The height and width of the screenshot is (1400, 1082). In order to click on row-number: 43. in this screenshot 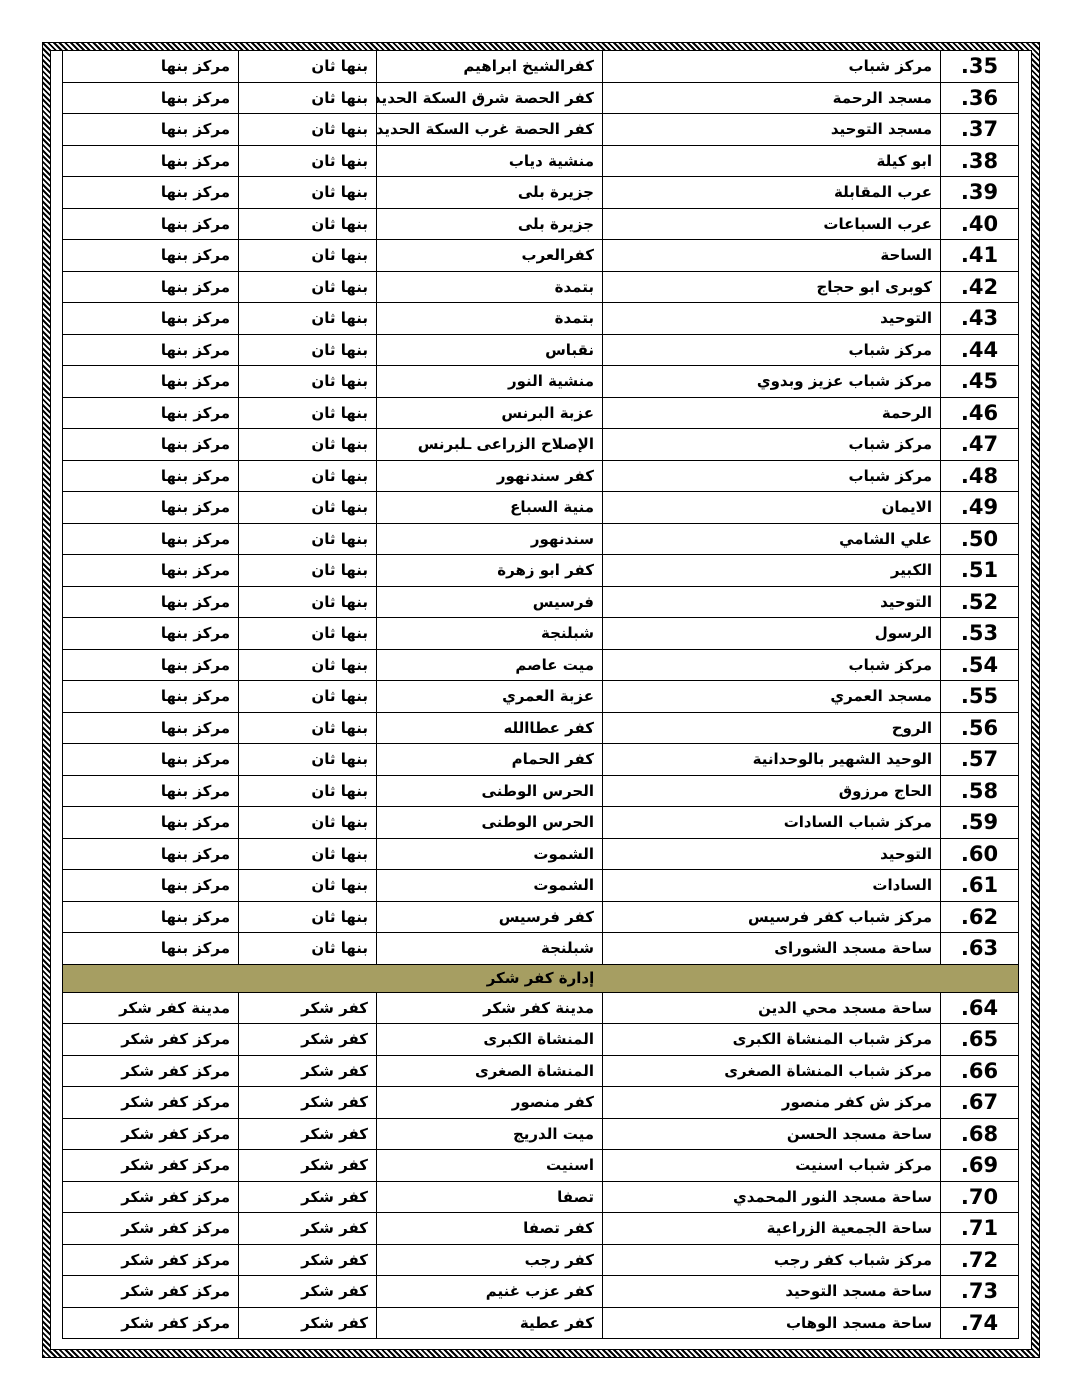, I will do `click(979, 318)`.